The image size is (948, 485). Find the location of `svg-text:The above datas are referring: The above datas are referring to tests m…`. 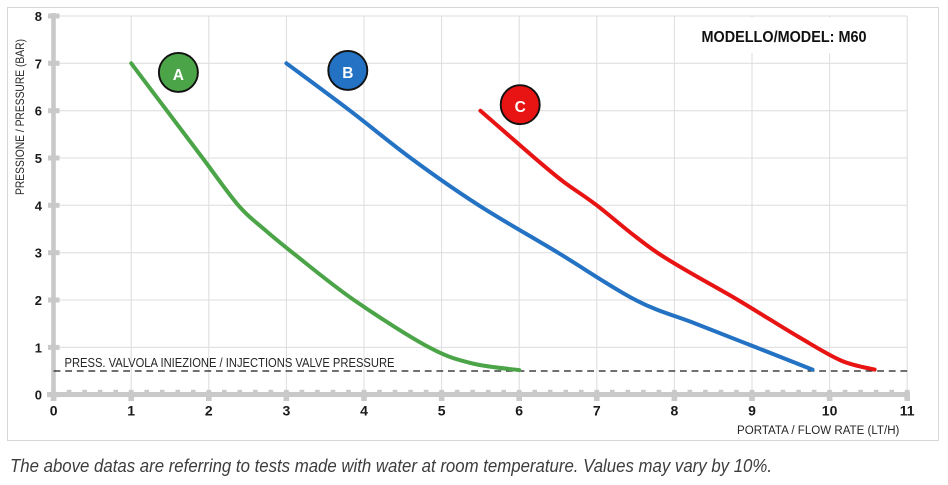

svg-text:The above datas are referring: The above datas are referring to tests m… is located at coordinates (391, 466).